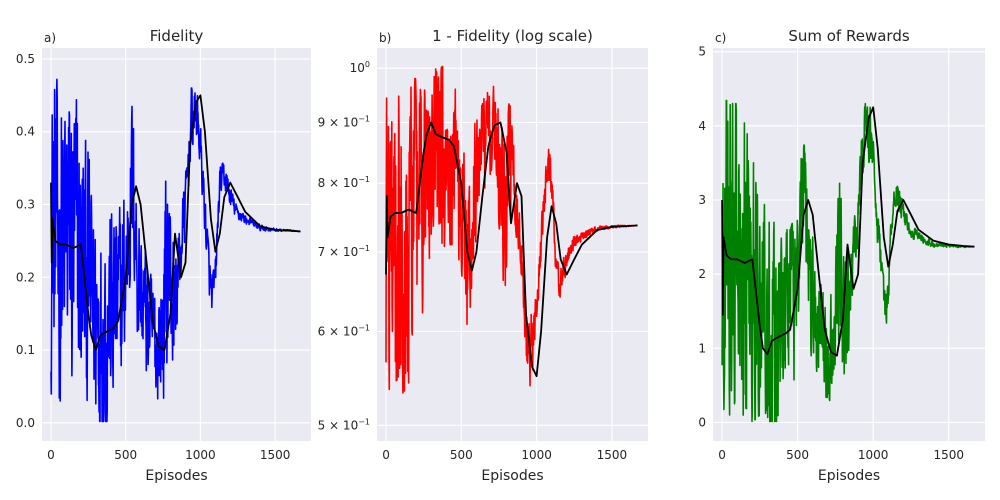 This screenshot has height=500, width=1000. I want to click on y-tick-label: 9 × 10⁻¹, so click(344, 121).